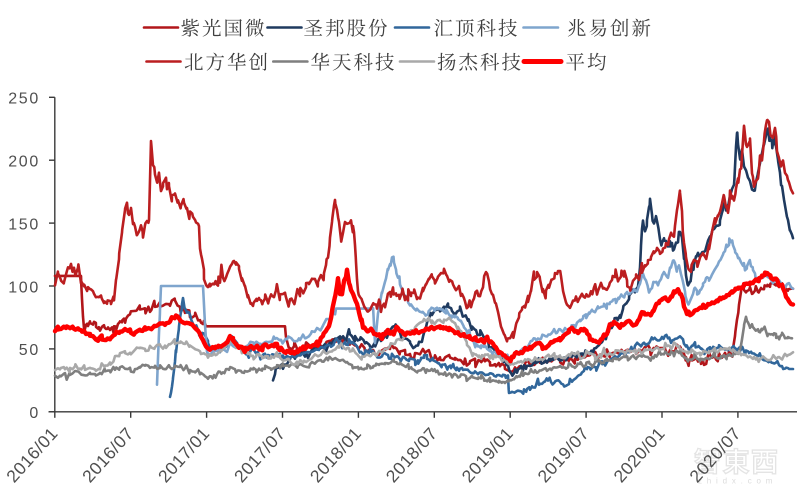  I want to click on svg-text: 150, so click(24, 224).